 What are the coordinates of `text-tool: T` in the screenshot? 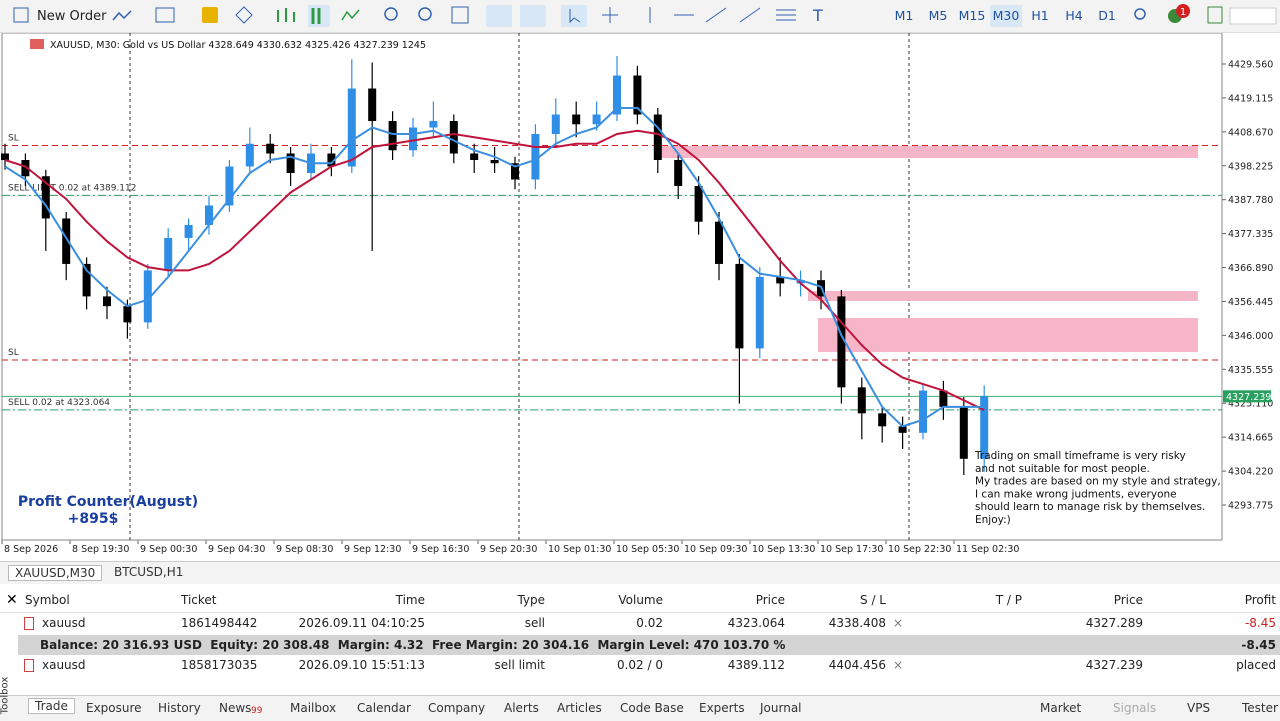 It's located at (817, 15).